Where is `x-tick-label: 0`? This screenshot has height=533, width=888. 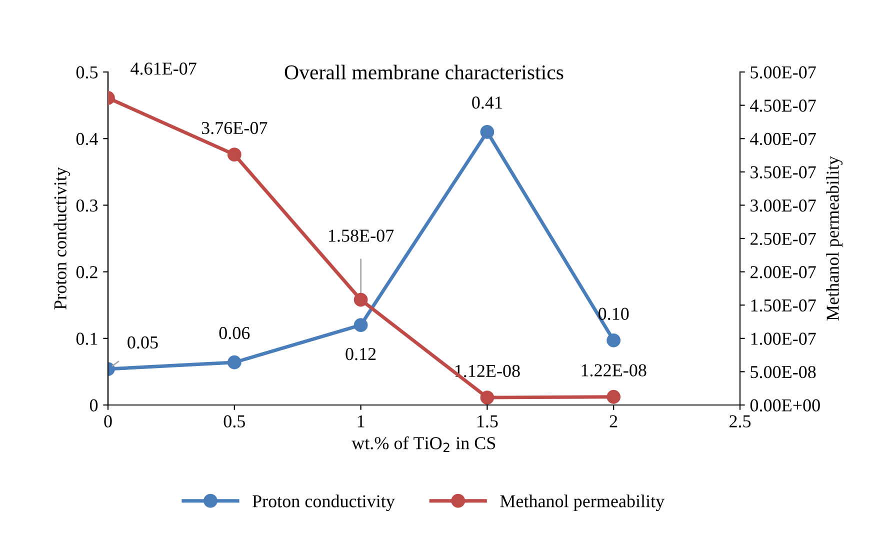
x-tick-label: 0 is located at coordinates (108, 421).